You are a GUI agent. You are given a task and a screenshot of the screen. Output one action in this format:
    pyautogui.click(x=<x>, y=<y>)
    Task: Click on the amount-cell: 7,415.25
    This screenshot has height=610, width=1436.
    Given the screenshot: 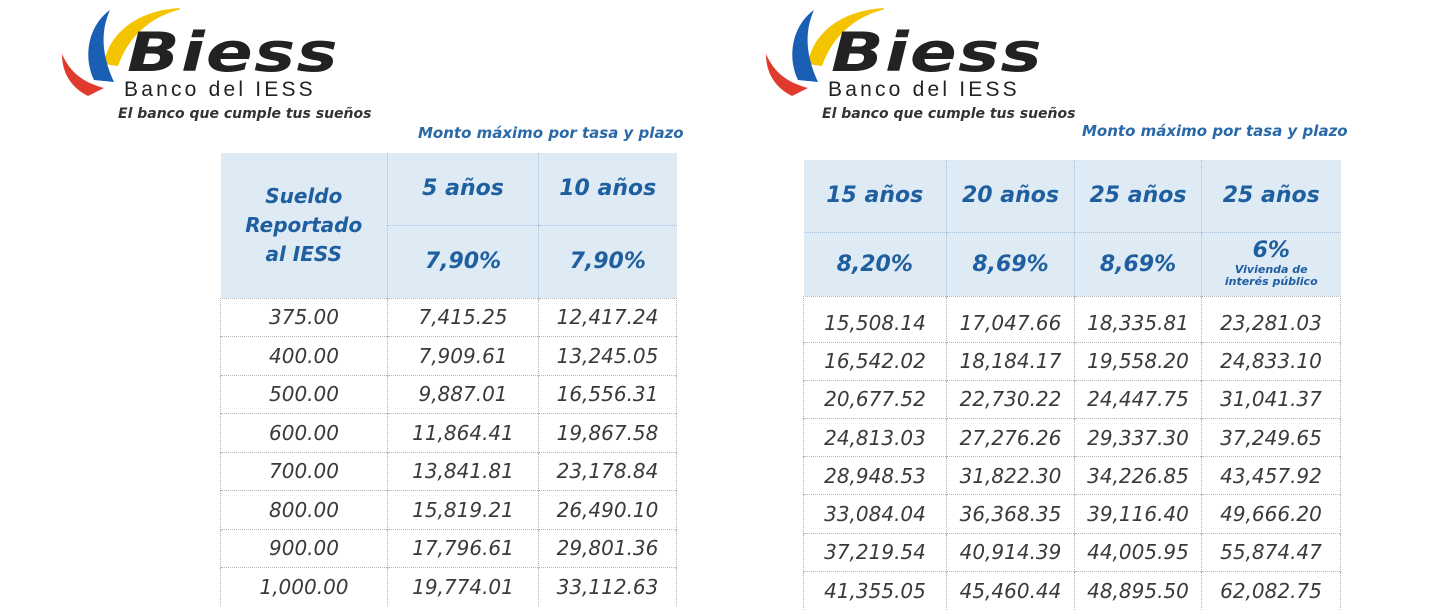 What is the action you would take?
    pyautogui.click(x=463, y=317)
    